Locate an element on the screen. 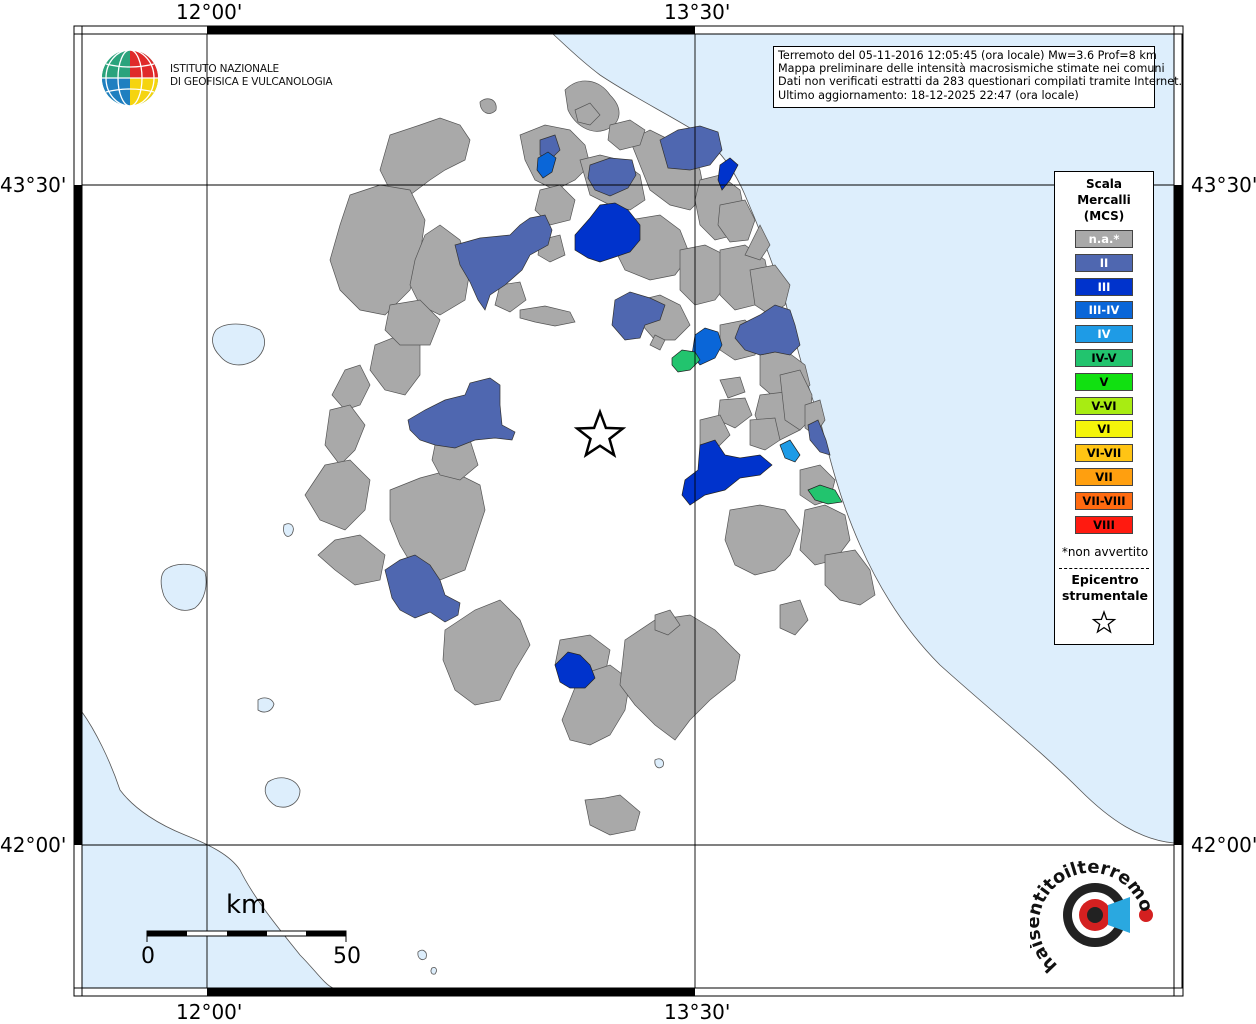  lat-label-left-bottom: 42°00' is located at coordinates (33, 845).